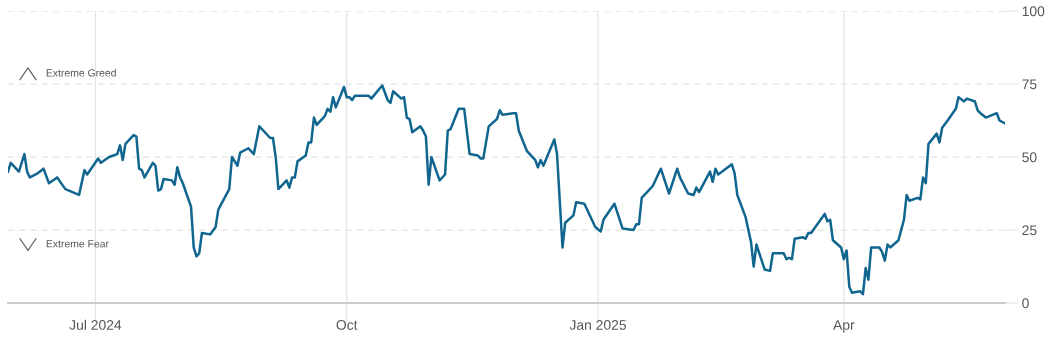  What do you see at coordinates (81, 72) in the screenshot?
I see `annotation: Extreme Greed` at bounding box center [81, 72].